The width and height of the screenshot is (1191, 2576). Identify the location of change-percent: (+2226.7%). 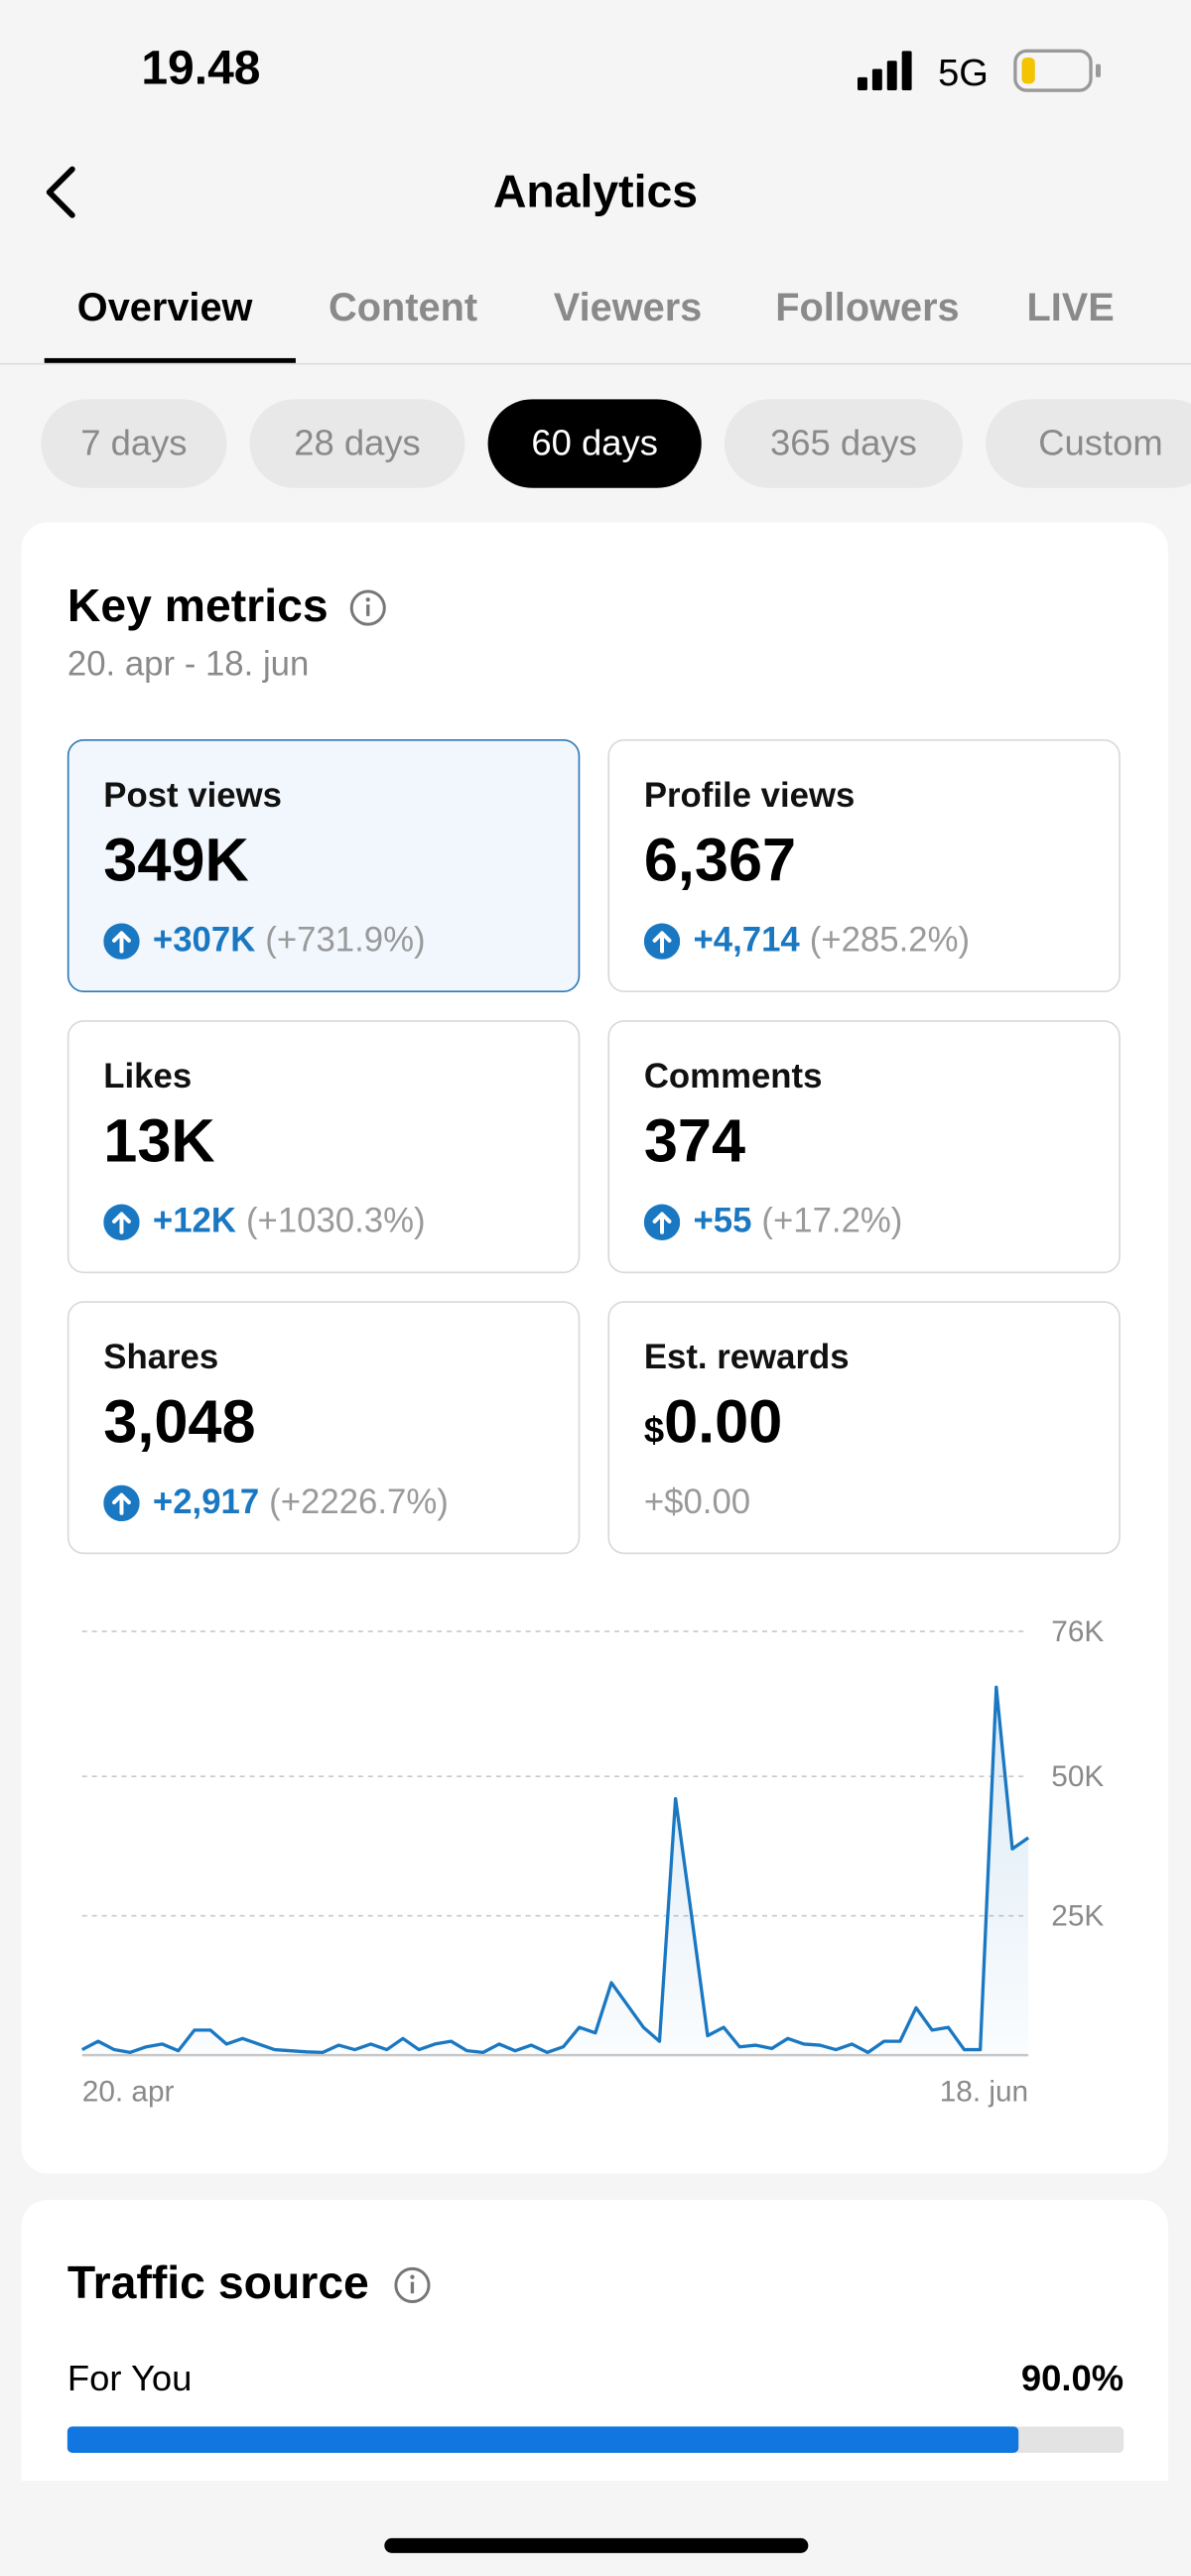
(359, 1503).